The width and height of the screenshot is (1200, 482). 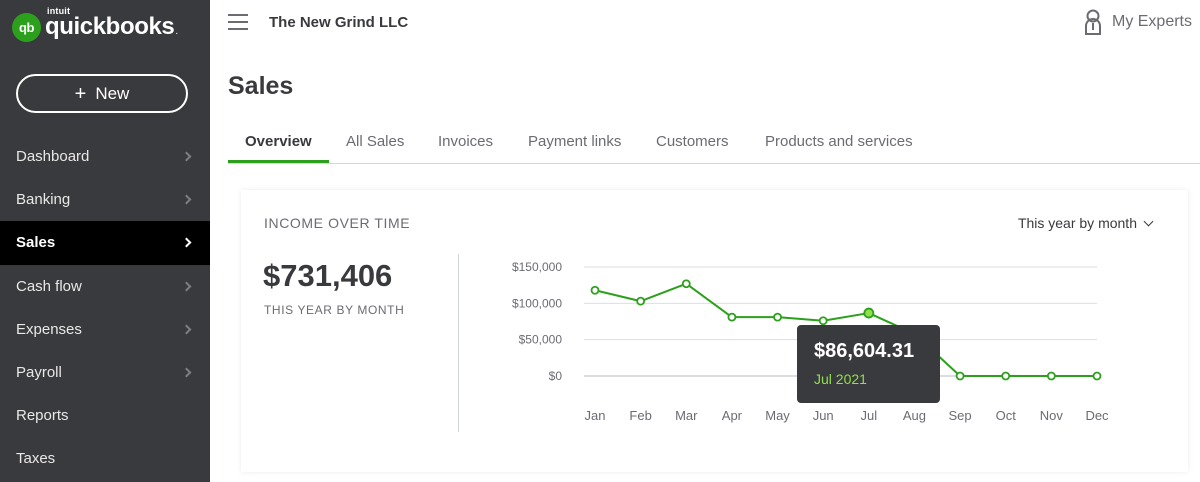 What do you see at coordinates (1077, 223) in the screenshot?
I see `range-dropdown-label: This year by month` at bounding box center [1077, 223].